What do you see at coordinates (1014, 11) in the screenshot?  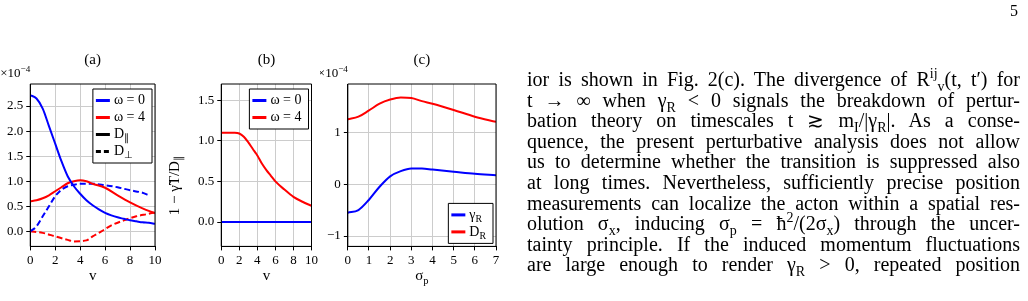 I see `text: 5` at bounding box center [1014, 11].